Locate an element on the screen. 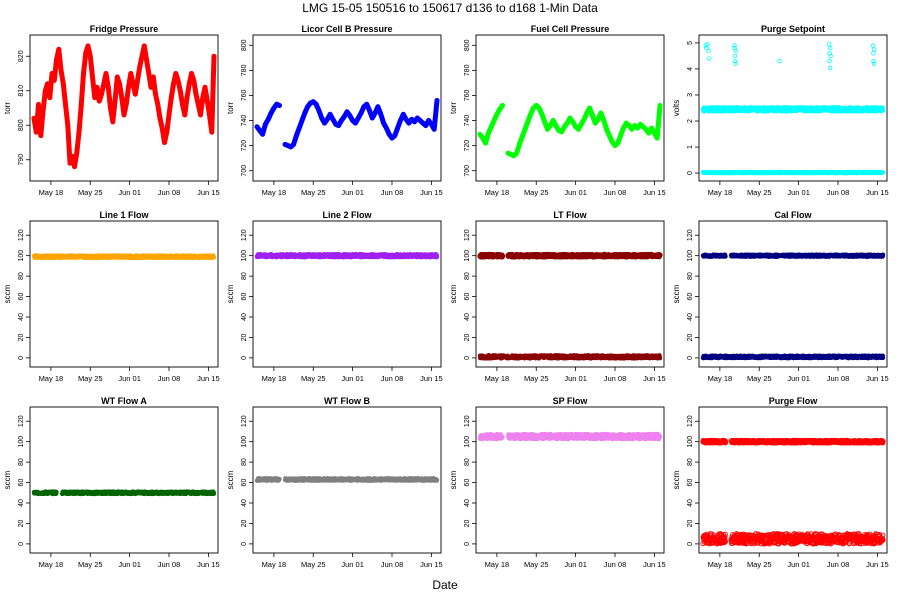 Image resolution: width=900 pixels, height=600 pixels. panel-title: Line 2 Flow is located at coordinates (347, 215).